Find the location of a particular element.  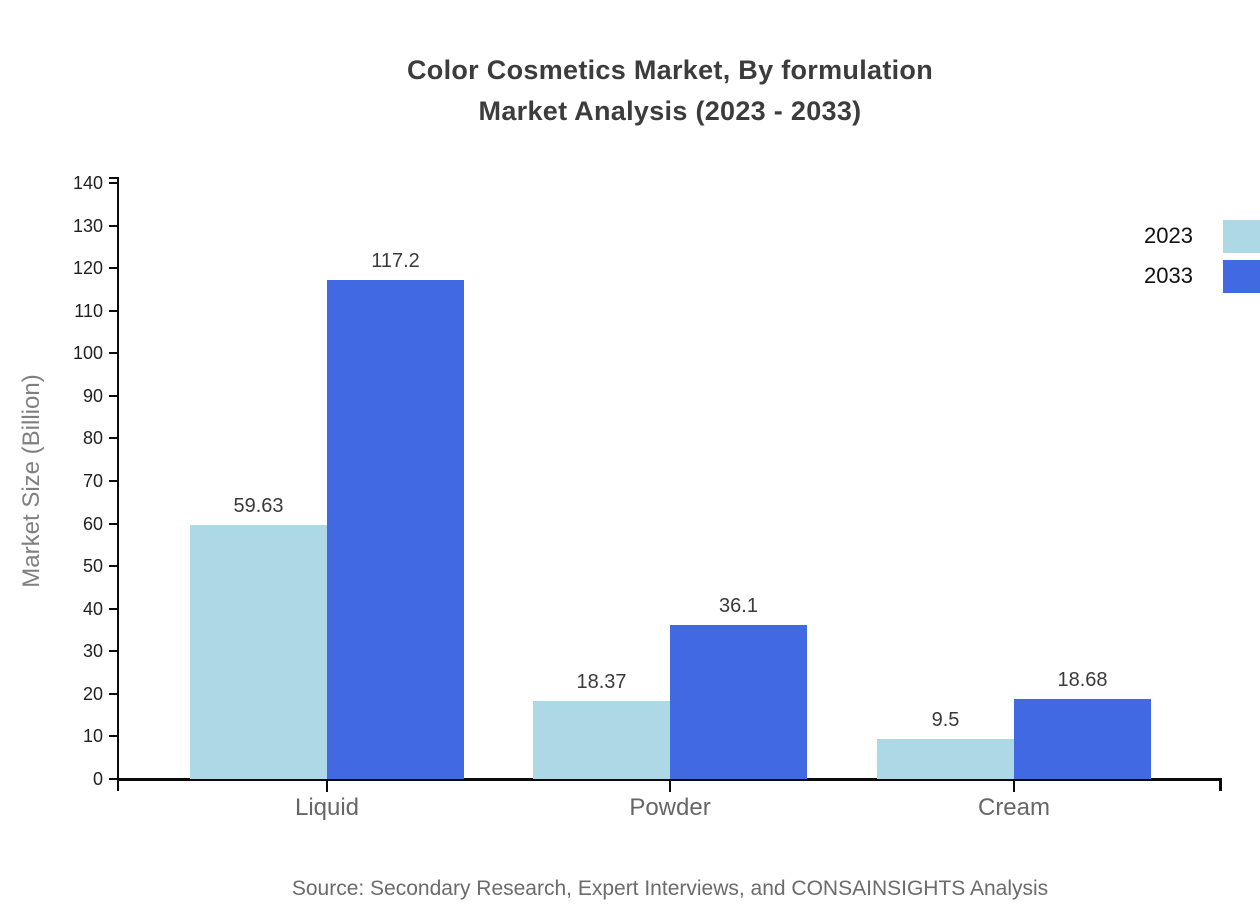

x-axis-label-liquid: Liquid is located at coordinates (327, 807).